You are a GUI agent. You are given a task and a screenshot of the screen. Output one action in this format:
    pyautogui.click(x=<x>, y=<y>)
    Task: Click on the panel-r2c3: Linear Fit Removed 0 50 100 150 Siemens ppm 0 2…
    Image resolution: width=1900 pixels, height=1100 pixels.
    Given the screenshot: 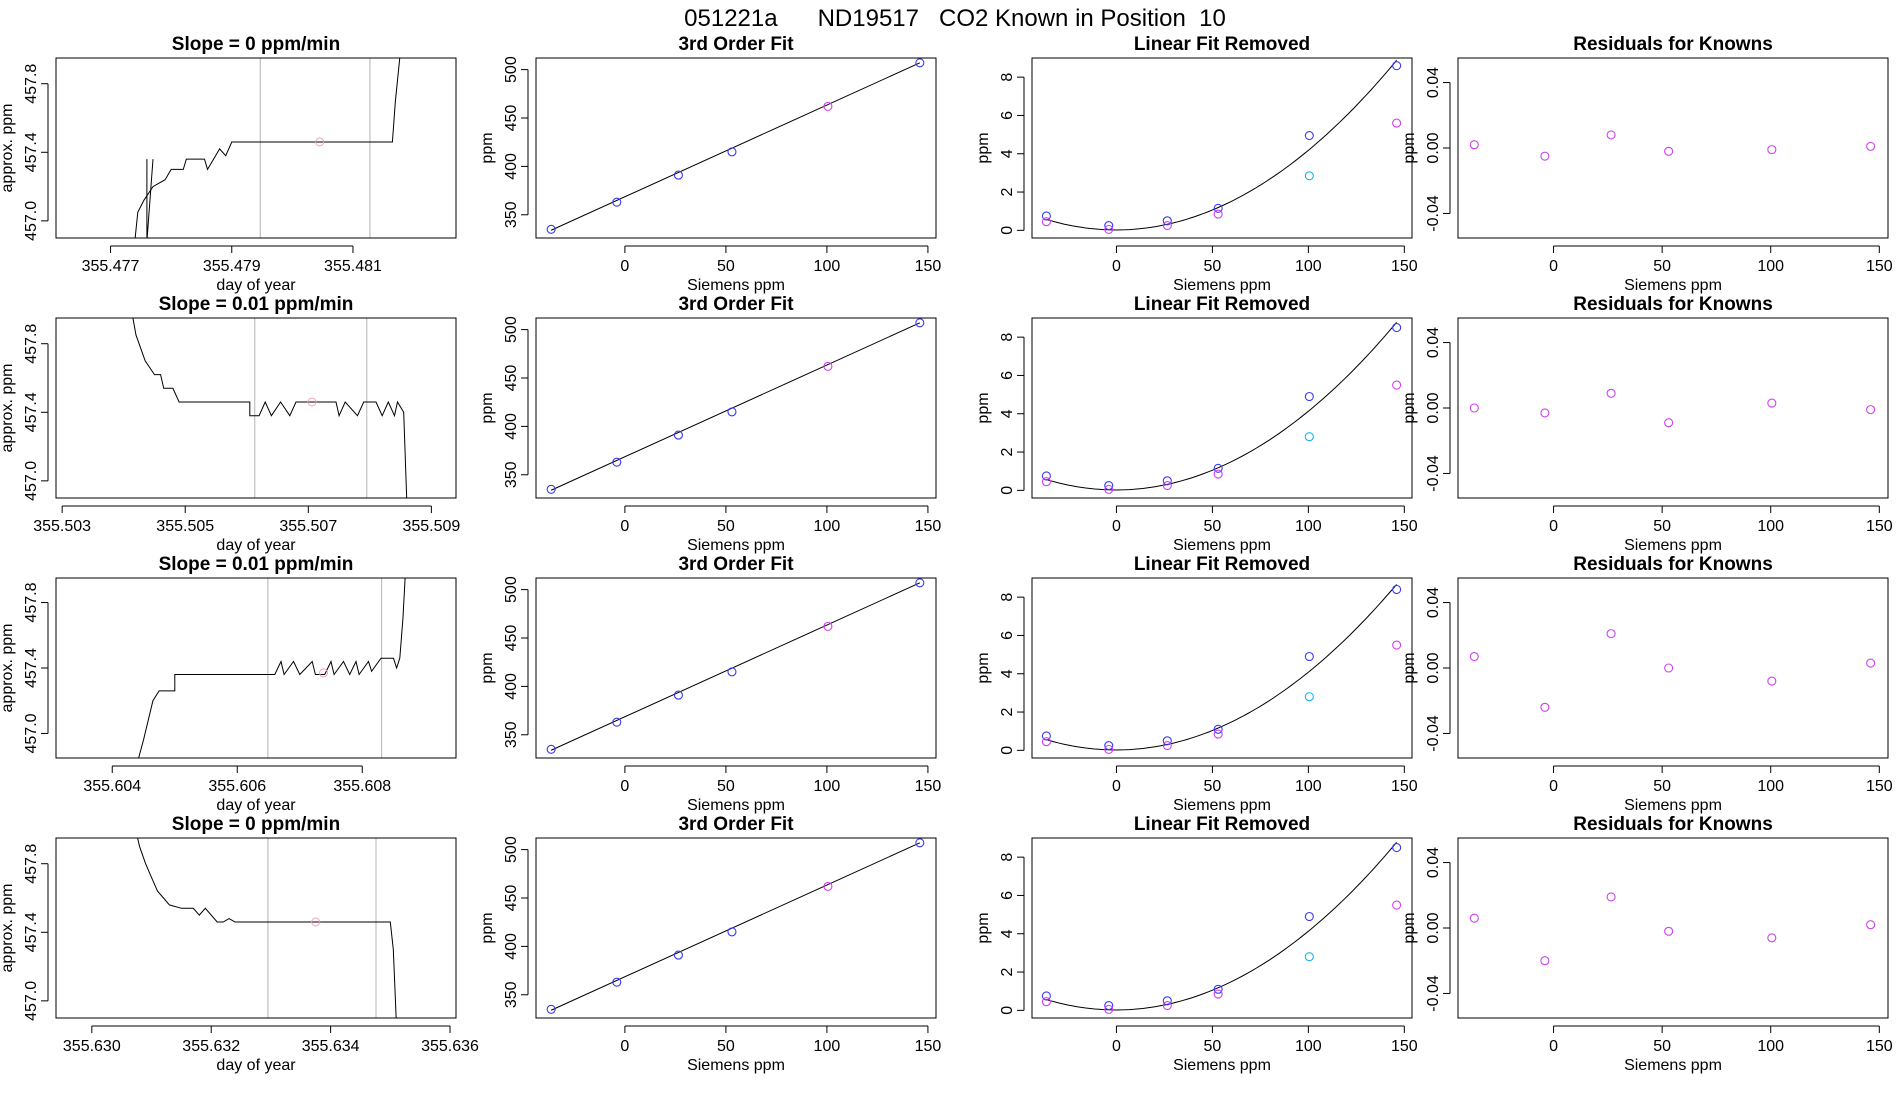 What is the action you would take?
    pyautogui.click(x=1196, y=424)
    